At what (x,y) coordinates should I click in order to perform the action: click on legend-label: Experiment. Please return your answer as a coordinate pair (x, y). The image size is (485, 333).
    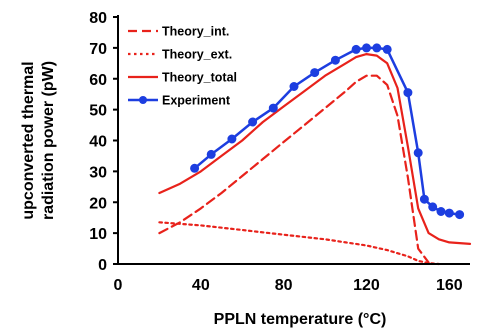
    Looking at the image, I should click on (196, 101).